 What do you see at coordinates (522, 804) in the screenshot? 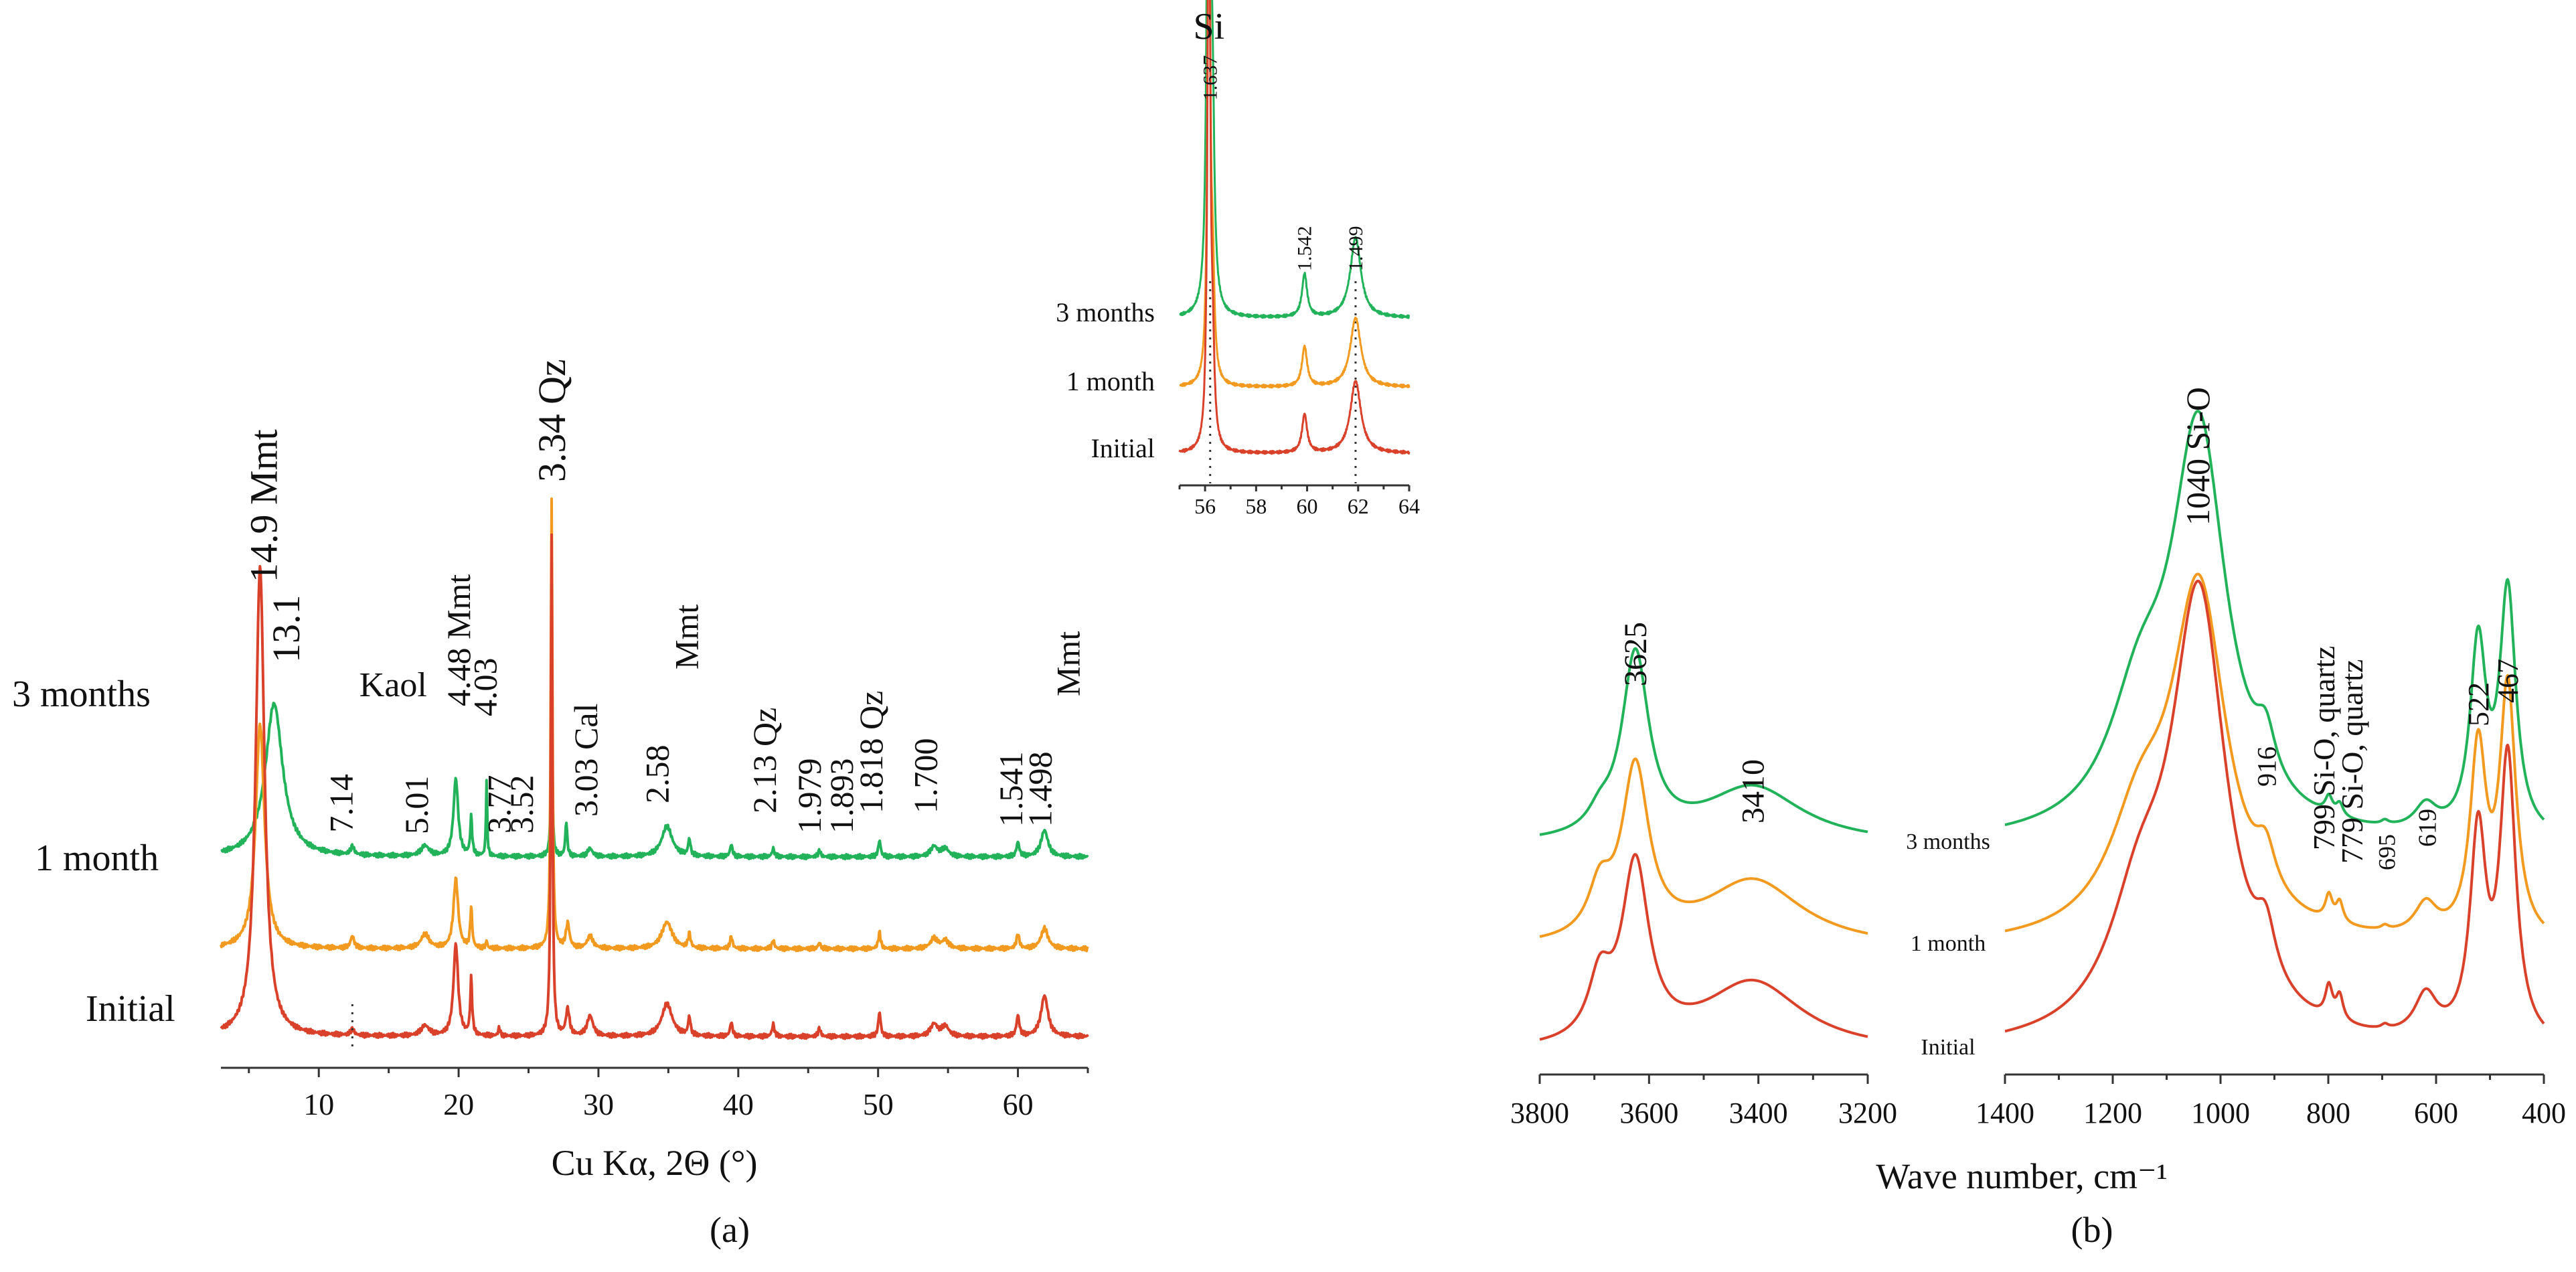
I see `peak-annotation: 3.52` at bounding box center [522, 804].